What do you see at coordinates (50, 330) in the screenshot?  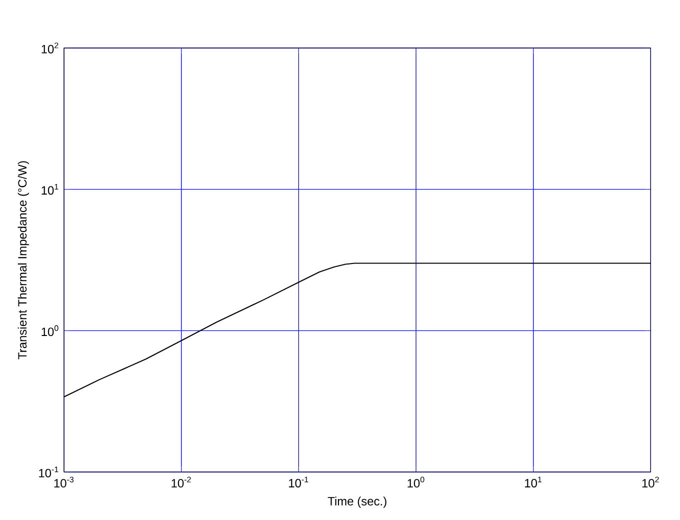 I see `y-tick-label: 10$^{0}$` at bounding box center [50, 330].